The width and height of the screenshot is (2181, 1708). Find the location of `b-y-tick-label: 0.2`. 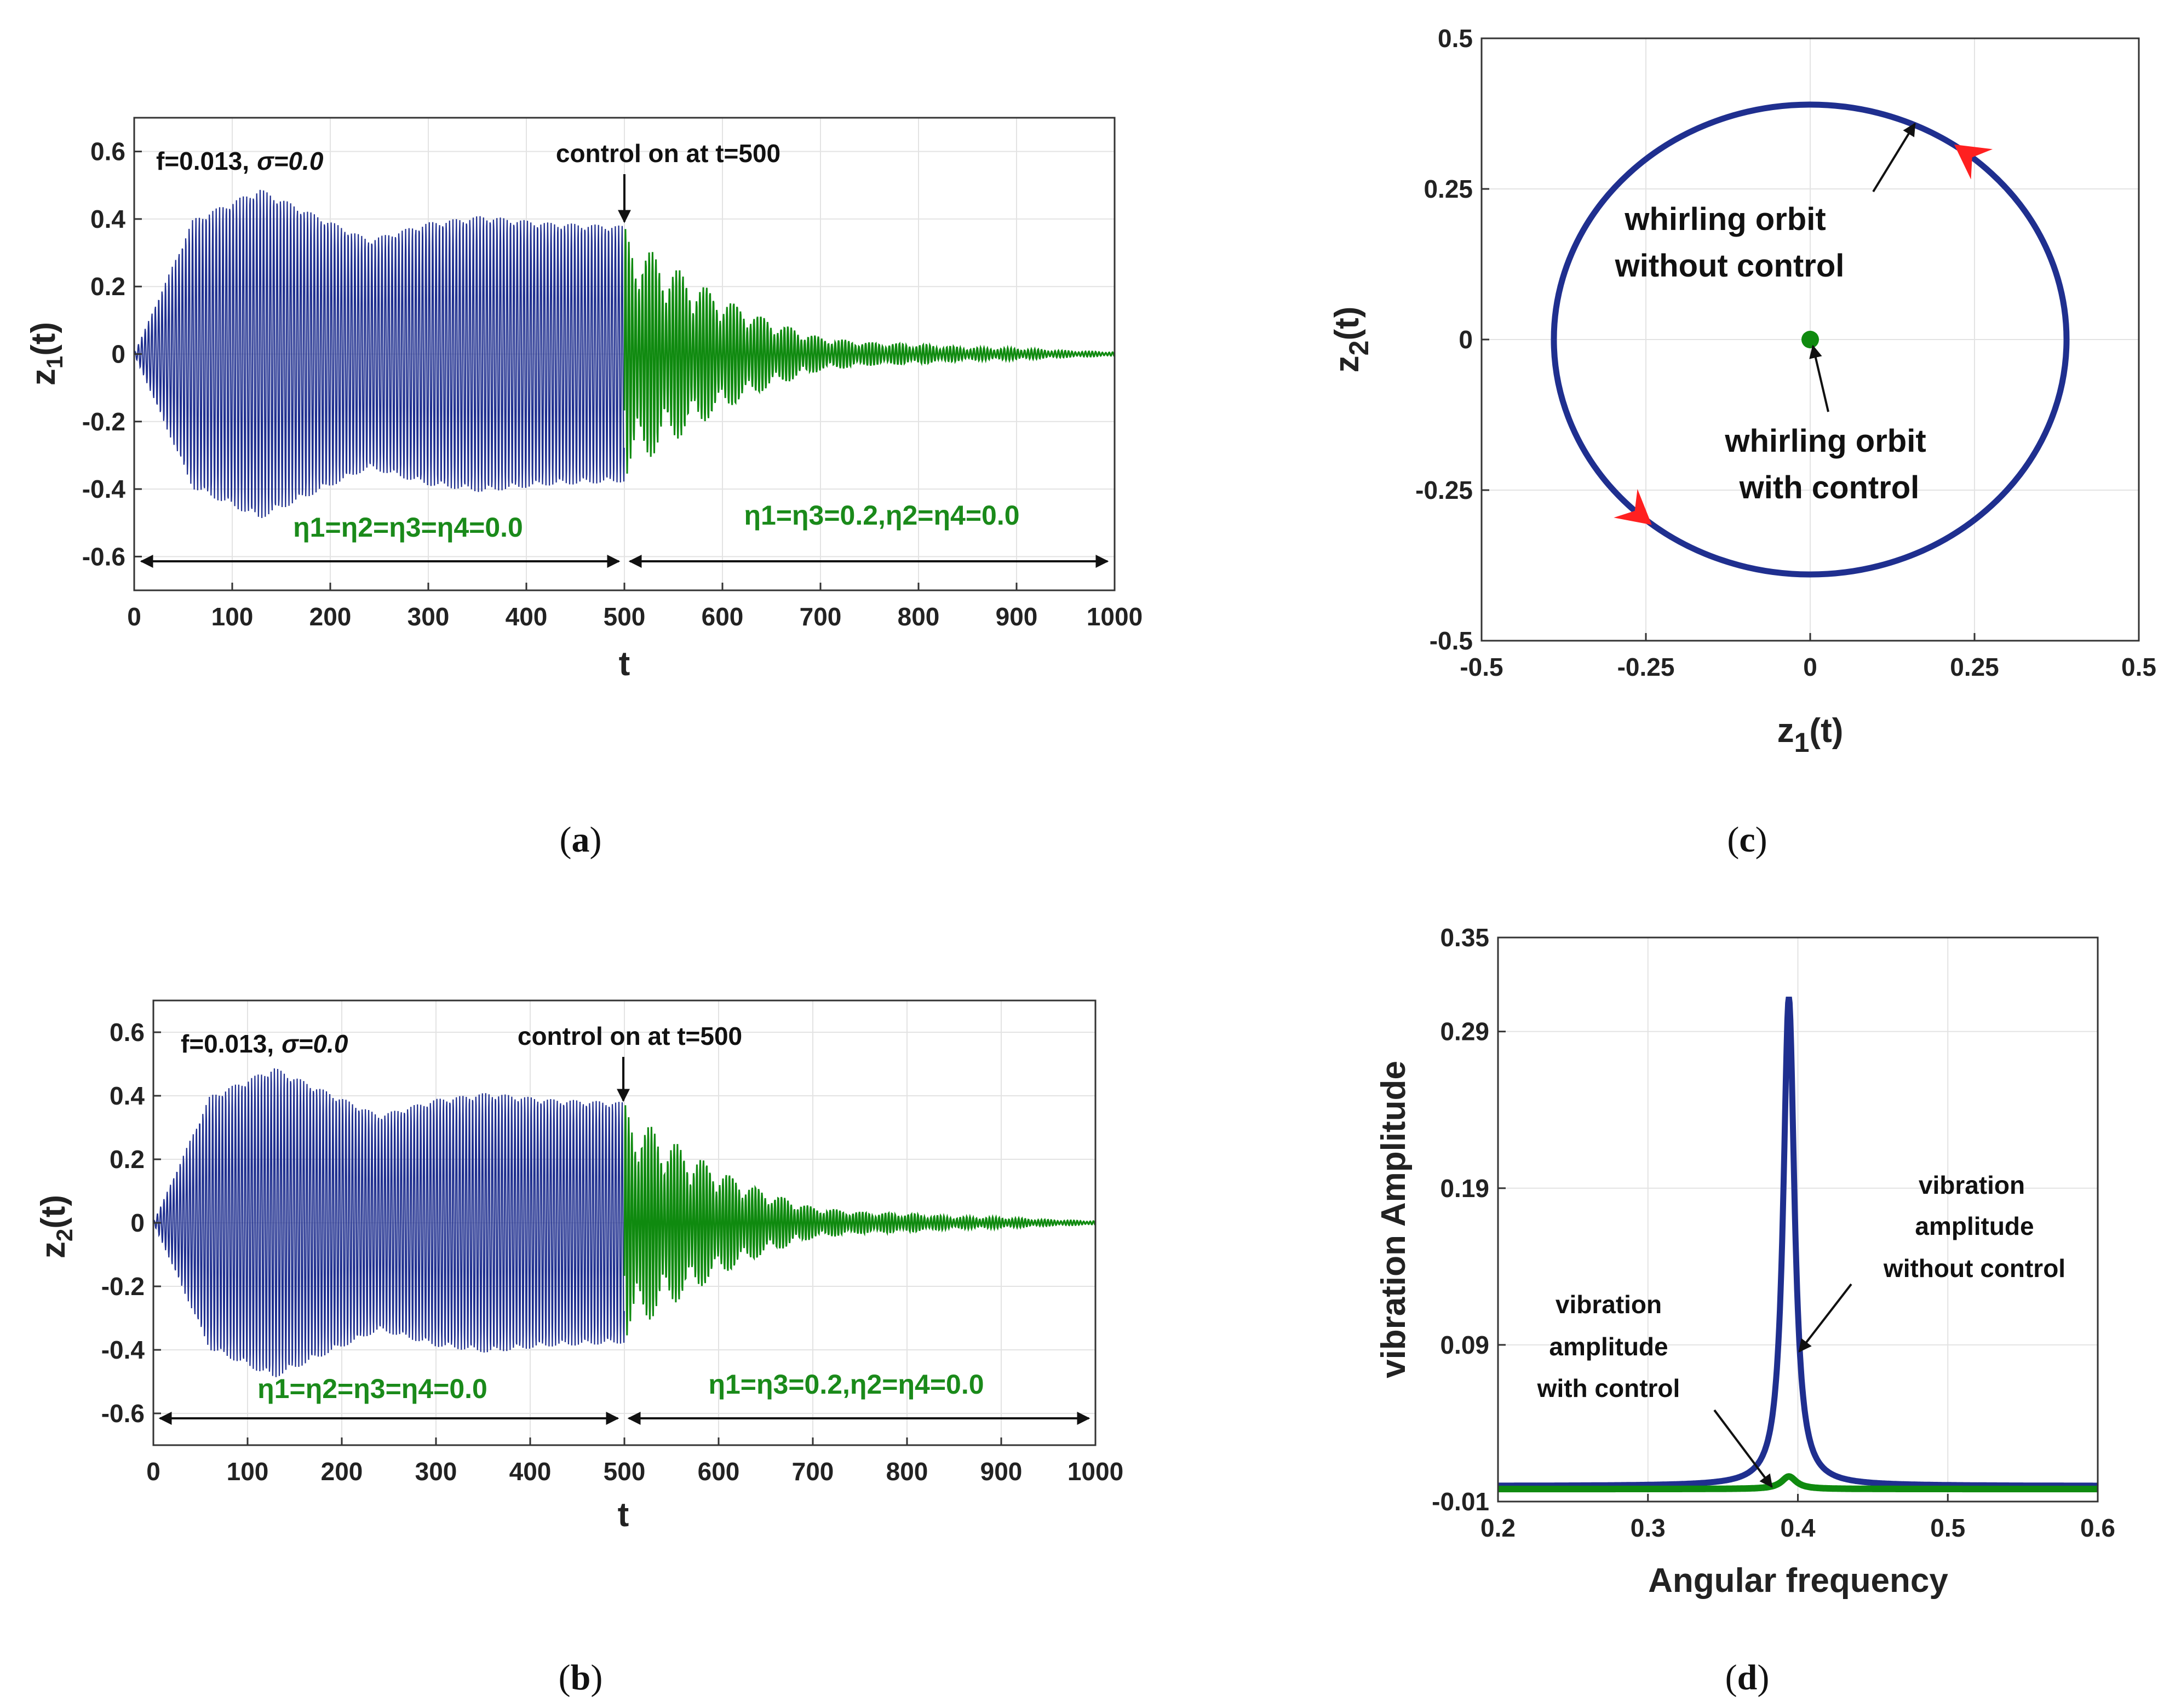

b-y-tick-label: 0.2 is located at coordinates (127, 1159).